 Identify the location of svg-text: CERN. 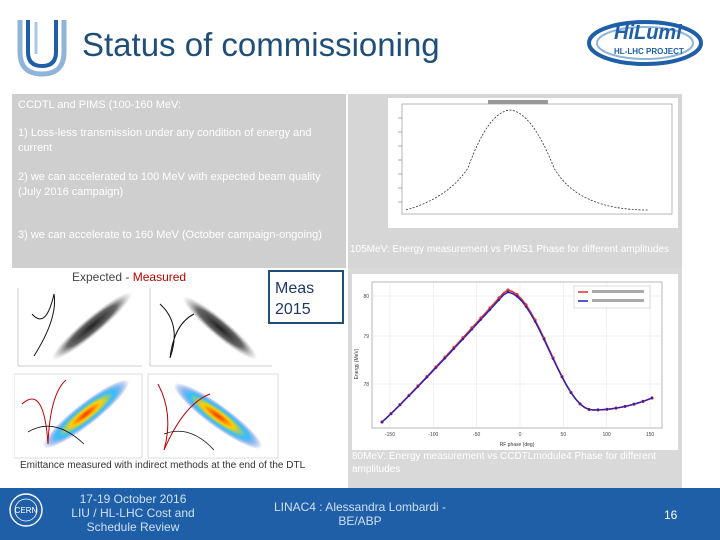
(26, 510).